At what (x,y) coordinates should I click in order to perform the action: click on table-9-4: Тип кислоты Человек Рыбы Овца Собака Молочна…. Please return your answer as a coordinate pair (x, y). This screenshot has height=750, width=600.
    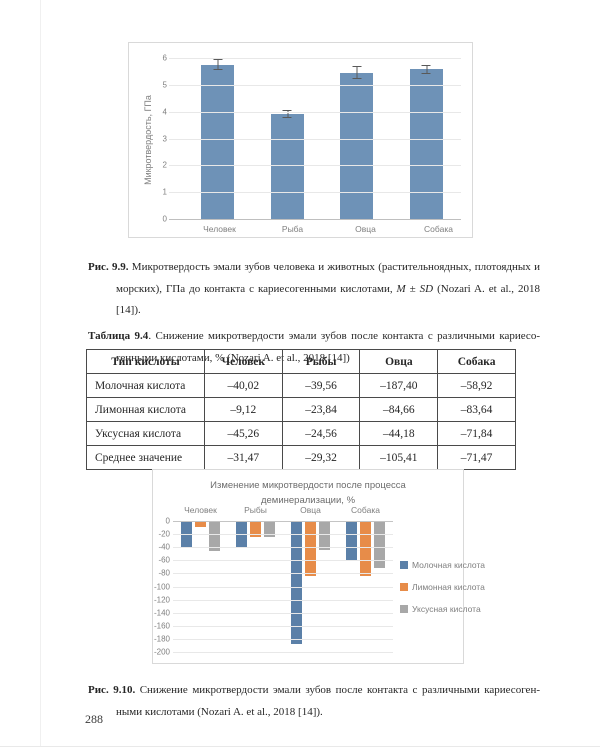
    Looking at the image, I should click on (301, 409).